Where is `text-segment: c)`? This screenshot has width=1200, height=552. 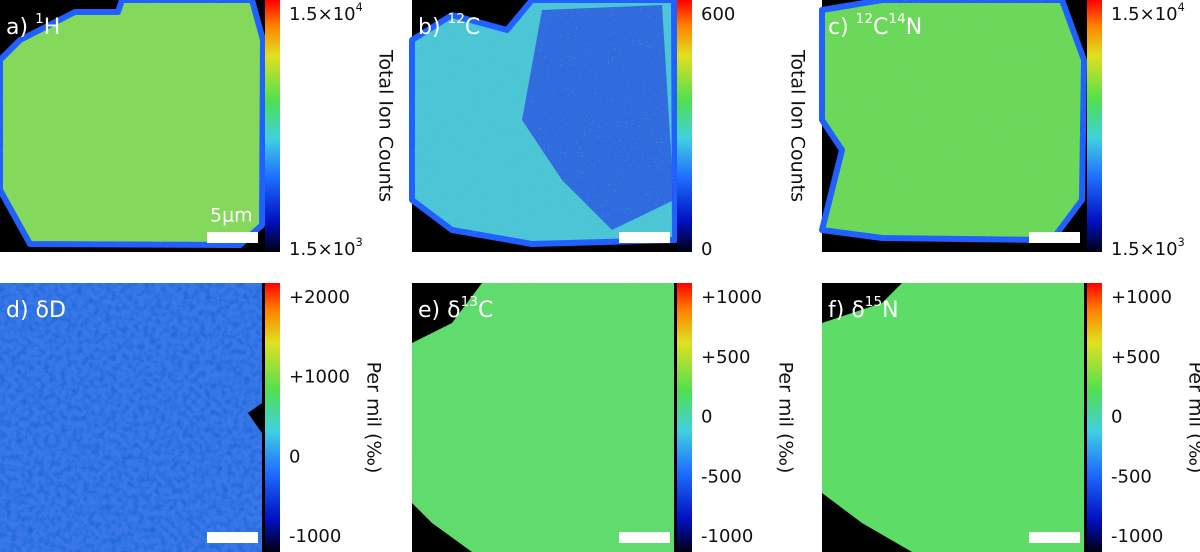 text-segment: c) is located at coordinates (842, 27).